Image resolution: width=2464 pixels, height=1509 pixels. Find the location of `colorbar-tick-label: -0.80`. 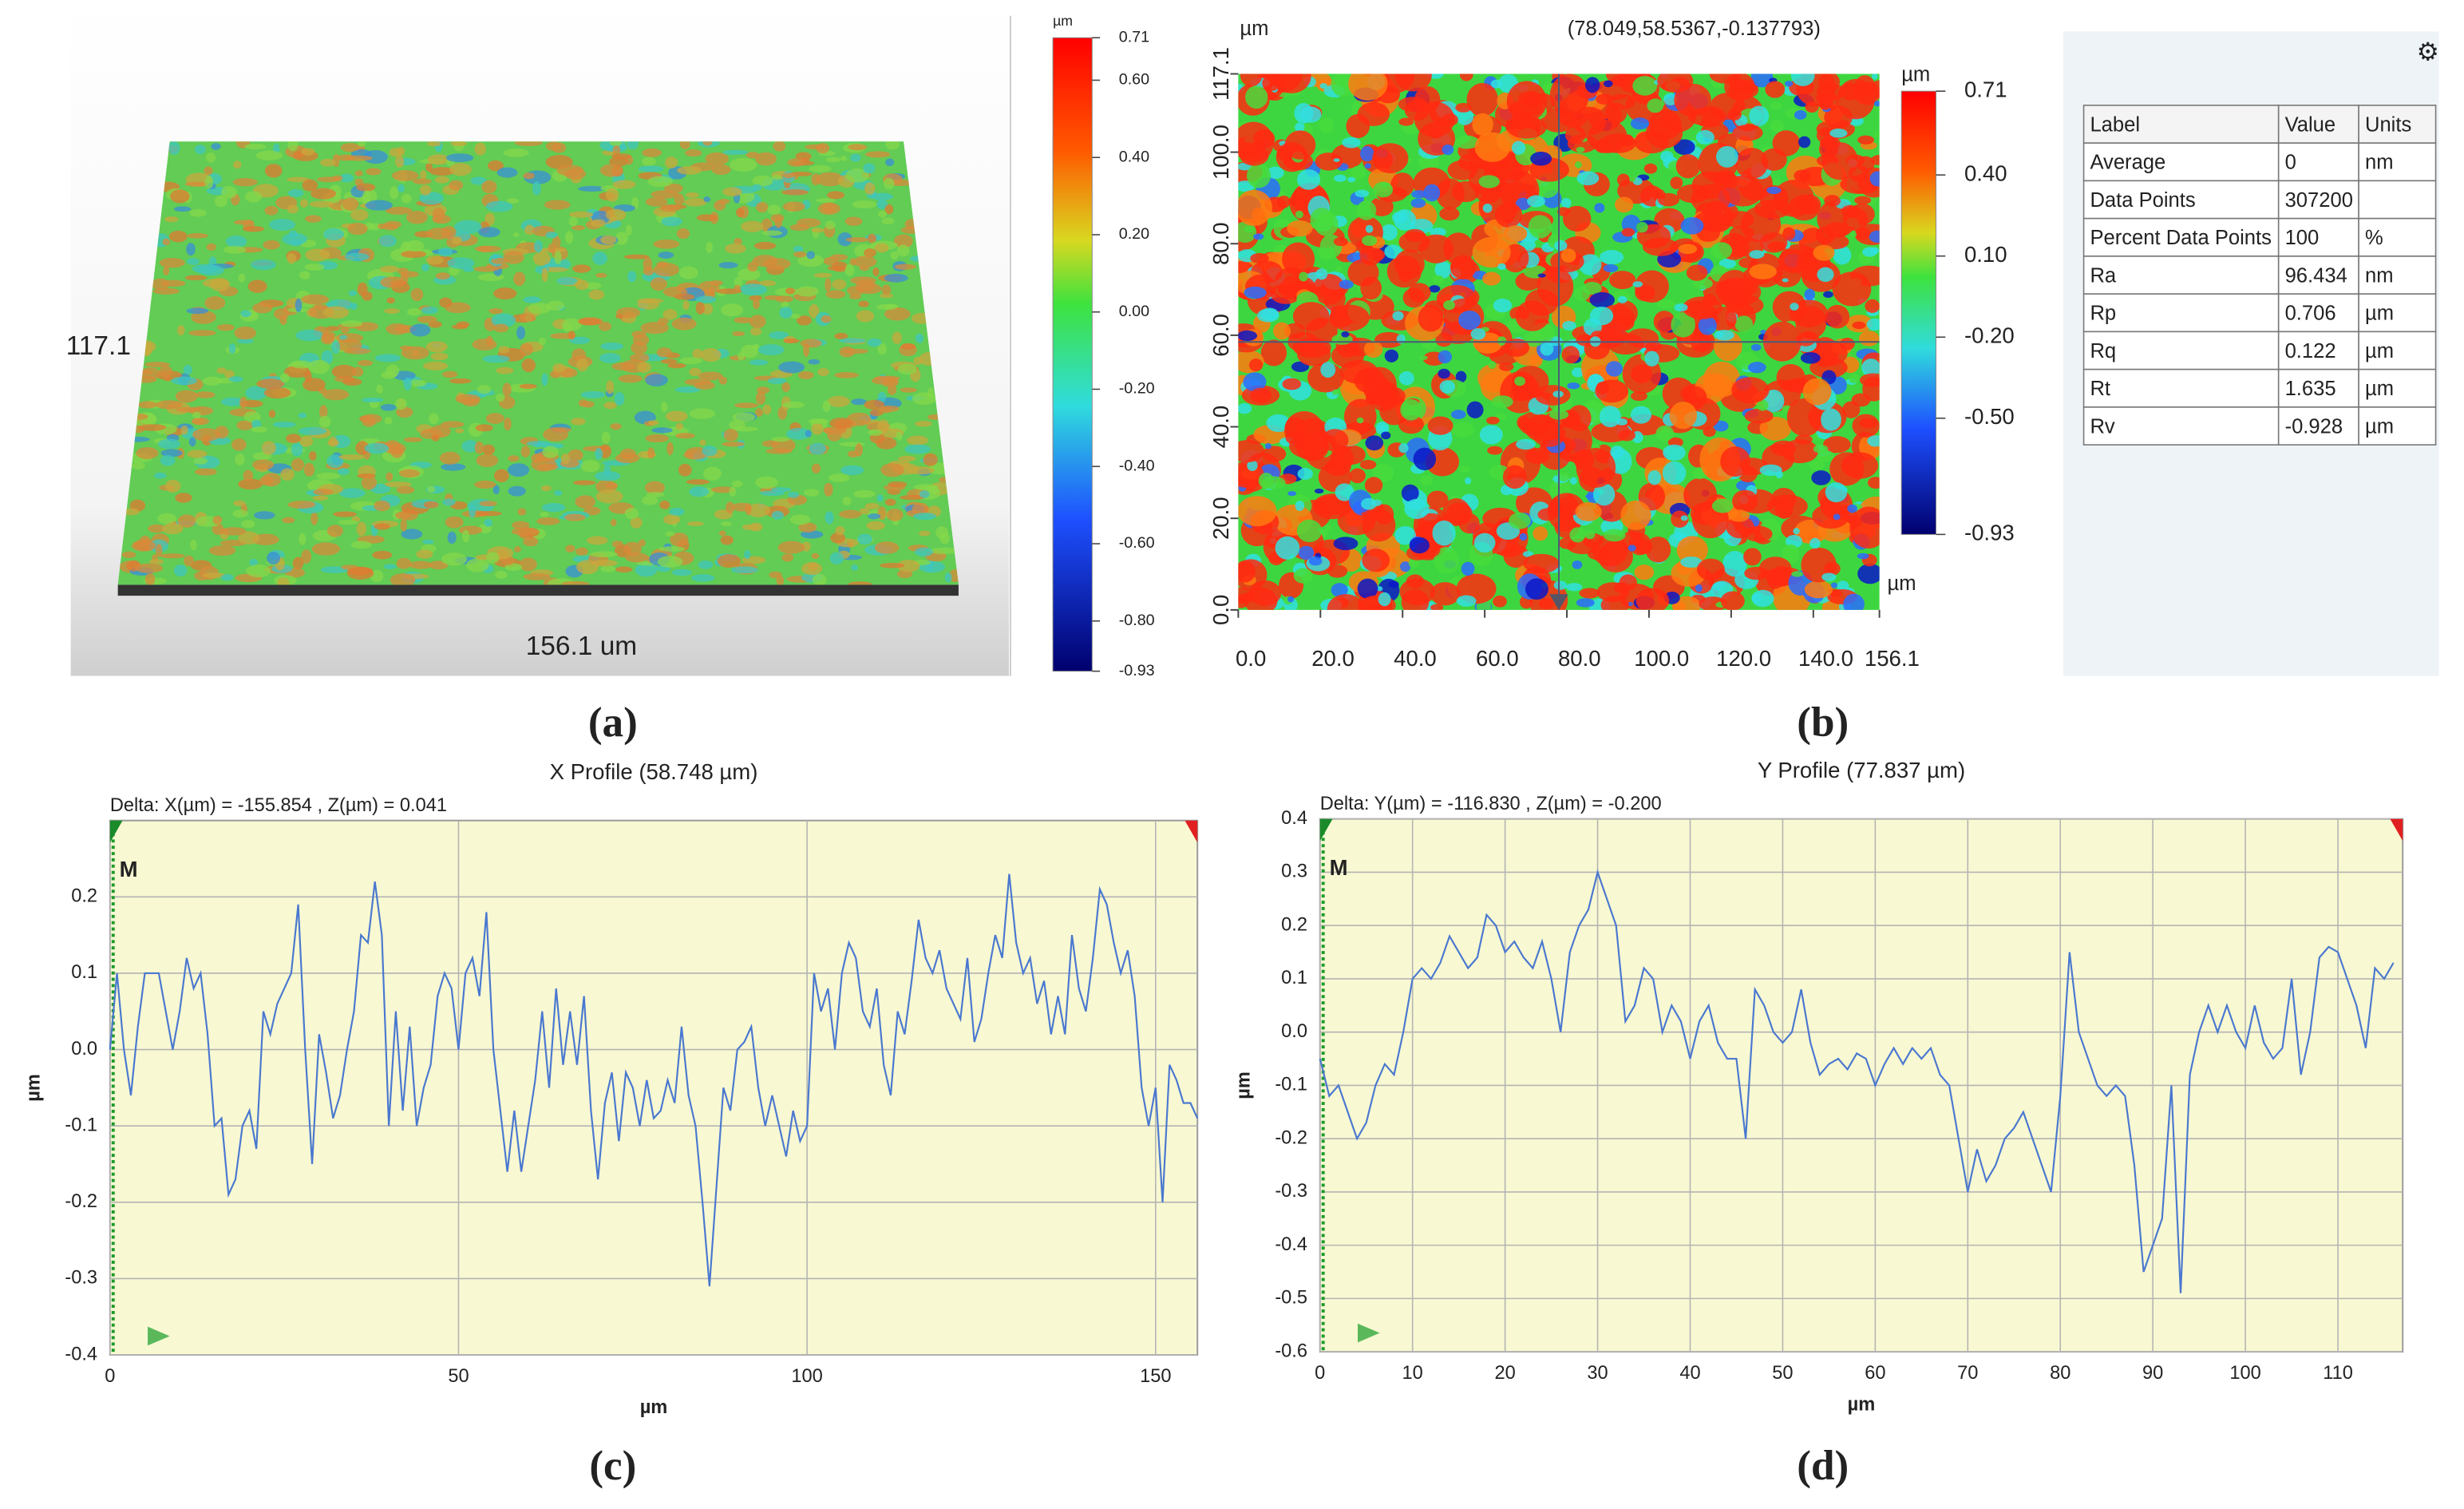

colorbar-tick-label: -0.80 is located at coordinates (1137, 620).